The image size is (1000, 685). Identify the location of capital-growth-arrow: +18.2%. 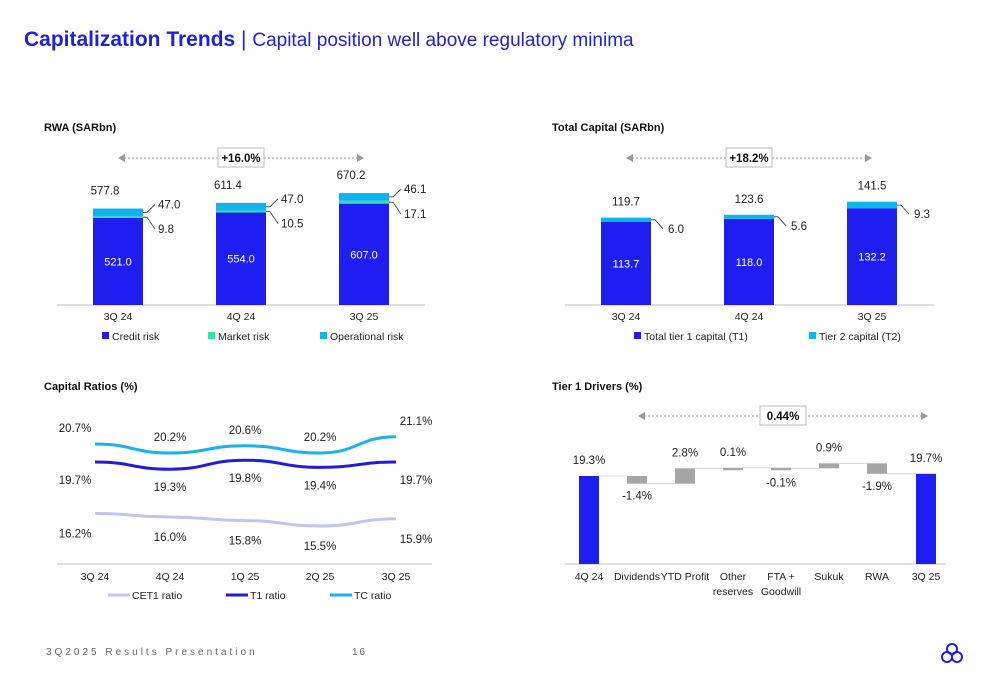
(749, 157).